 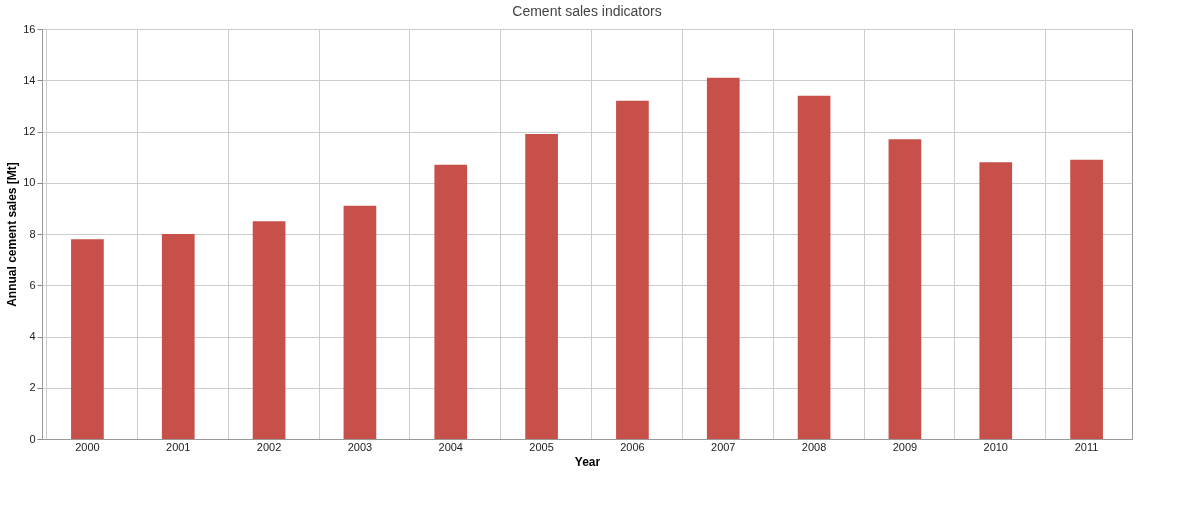 I want to click on y-tick-label: 12, so click(x=29, y=131).